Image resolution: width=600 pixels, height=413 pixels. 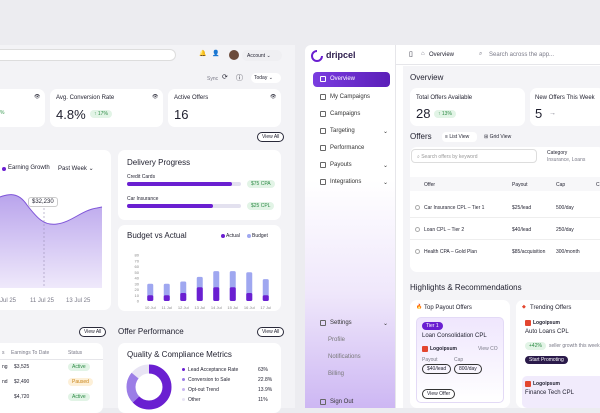 What do you see at coordinates (223, 236) in the screenshot?
I see `legend-actual-dot` at bounding box center [223, 236].